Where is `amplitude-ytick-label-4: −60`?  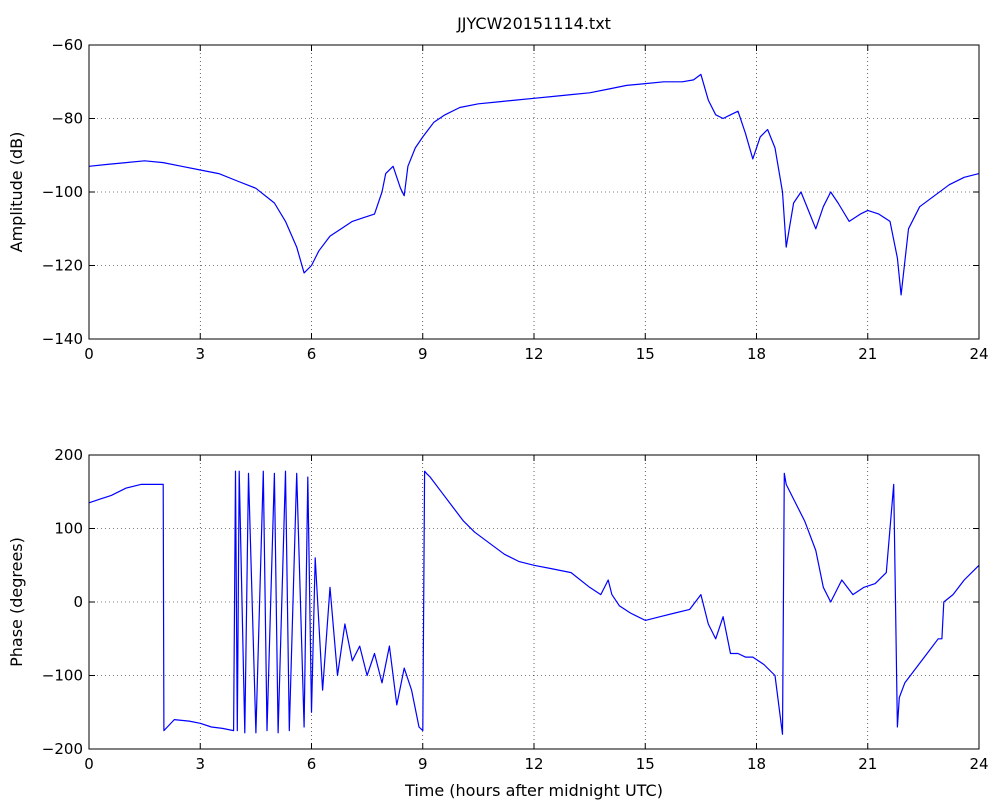
amplitude-ytick-label-4: −60 is located at coordinates (67, 45).